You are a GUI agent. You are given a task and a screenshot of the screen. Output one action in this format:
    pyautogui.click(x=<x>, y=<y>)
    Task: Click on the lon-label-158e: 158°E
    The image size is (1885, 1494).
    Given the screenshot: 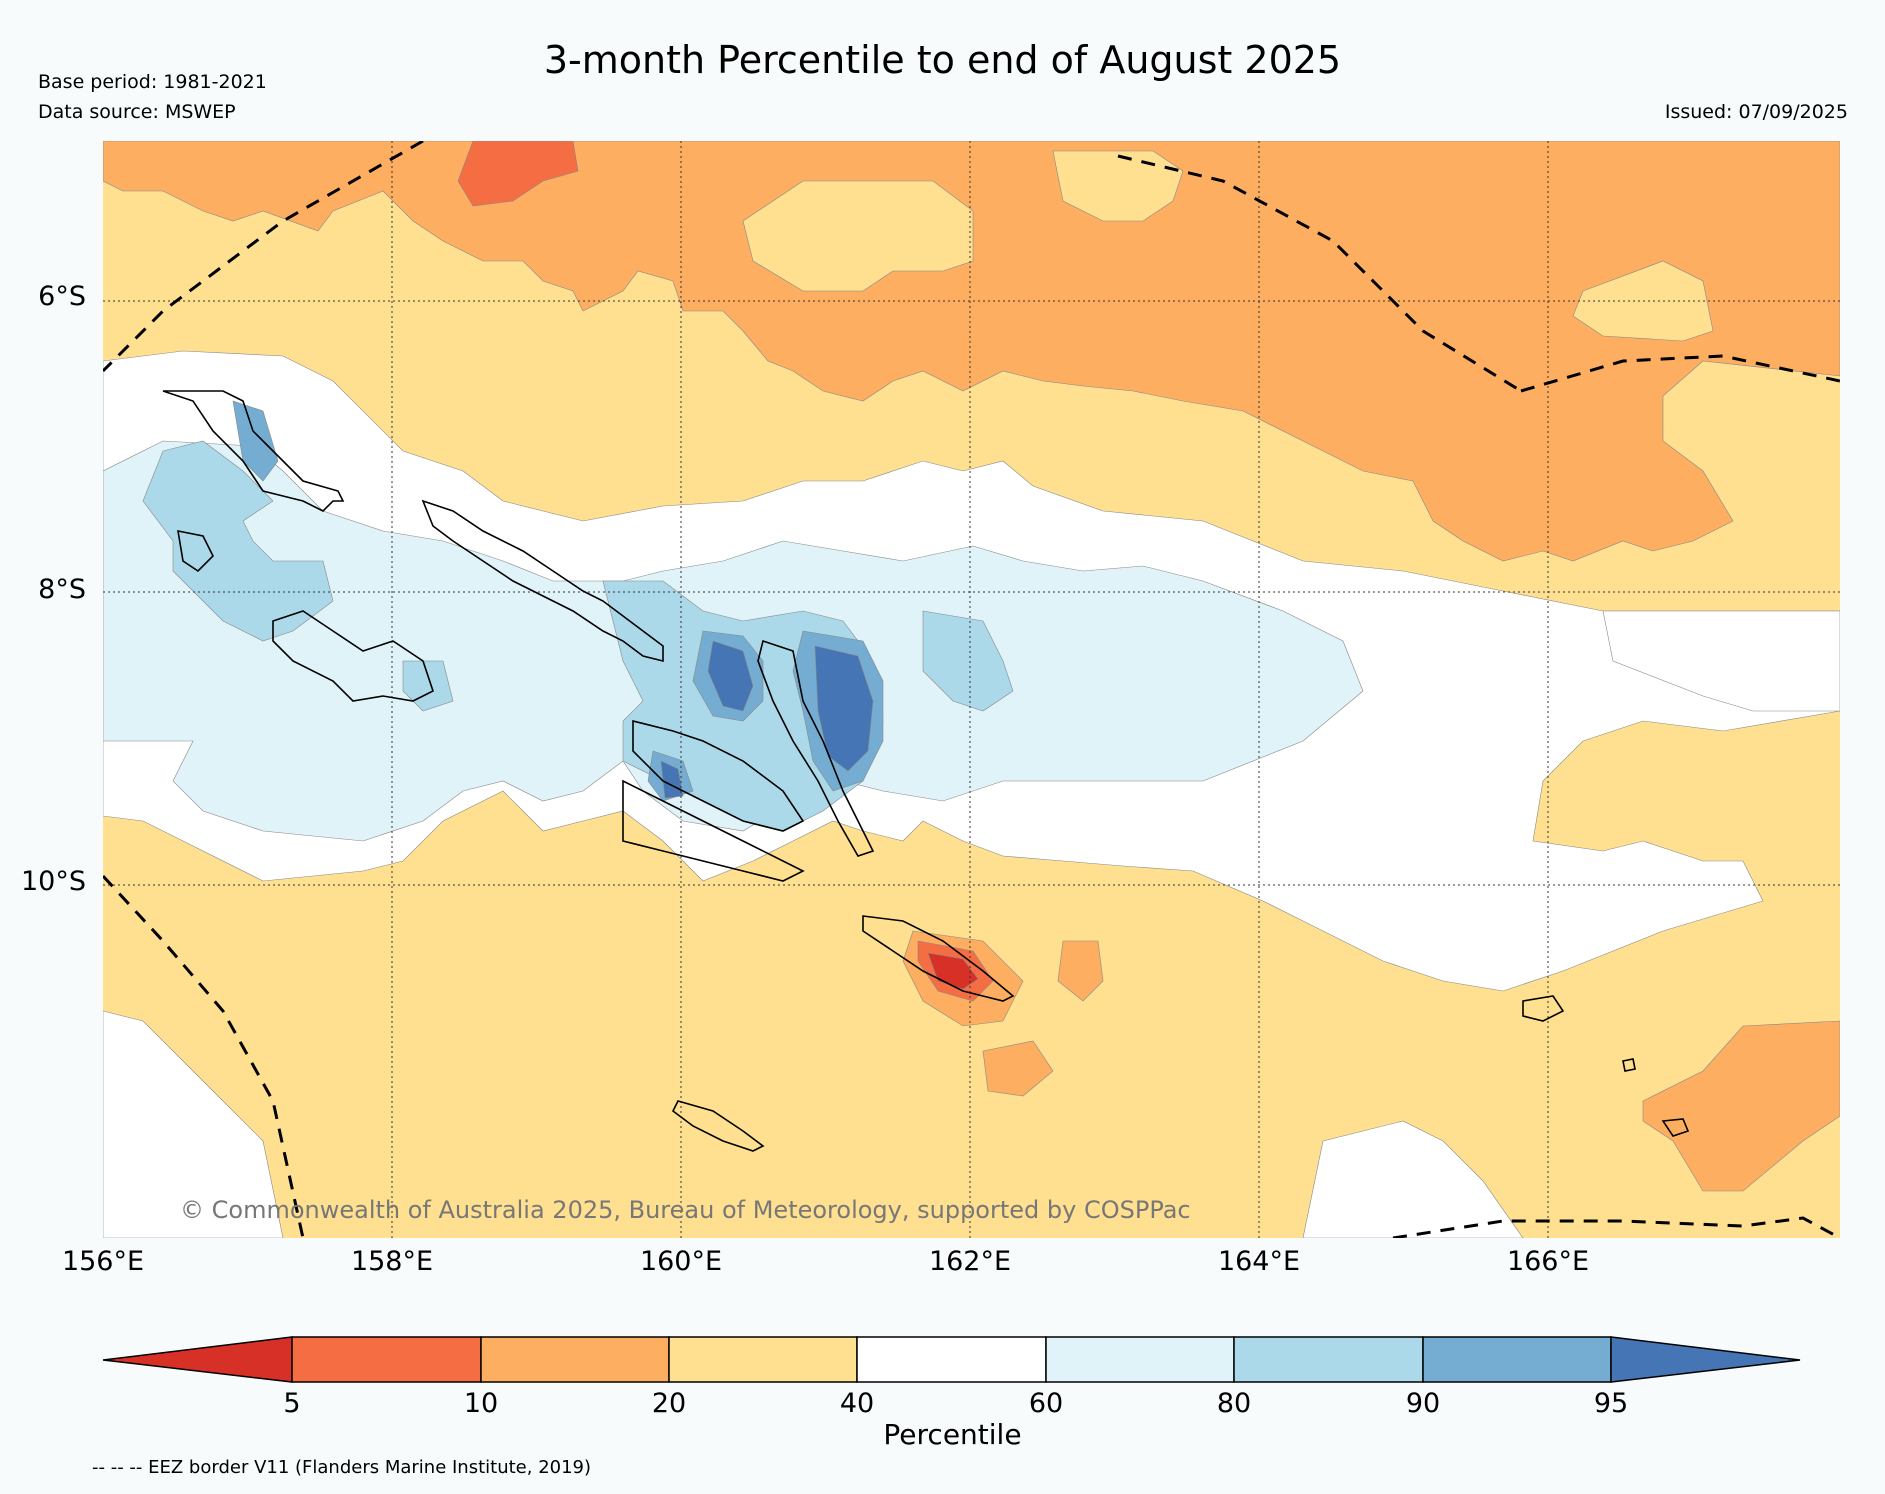 What is the action you would take?
    pyautogui.click(x=392, y=1261)
    